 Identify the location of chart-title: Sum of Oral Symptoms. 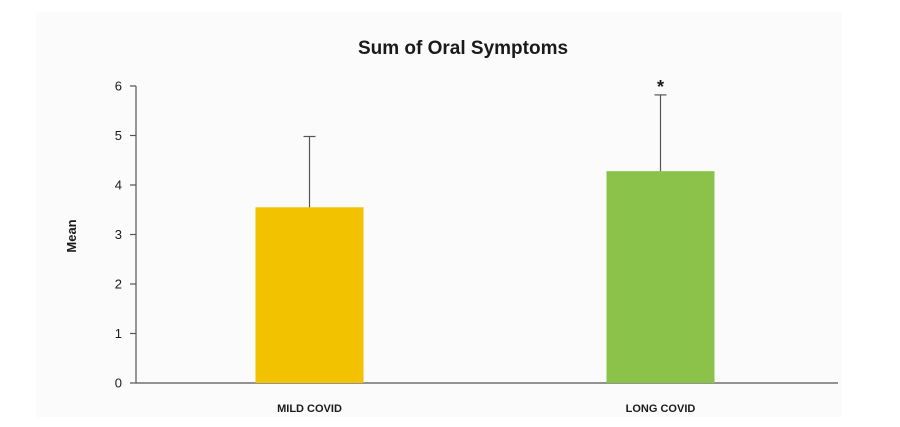
(463, 48).